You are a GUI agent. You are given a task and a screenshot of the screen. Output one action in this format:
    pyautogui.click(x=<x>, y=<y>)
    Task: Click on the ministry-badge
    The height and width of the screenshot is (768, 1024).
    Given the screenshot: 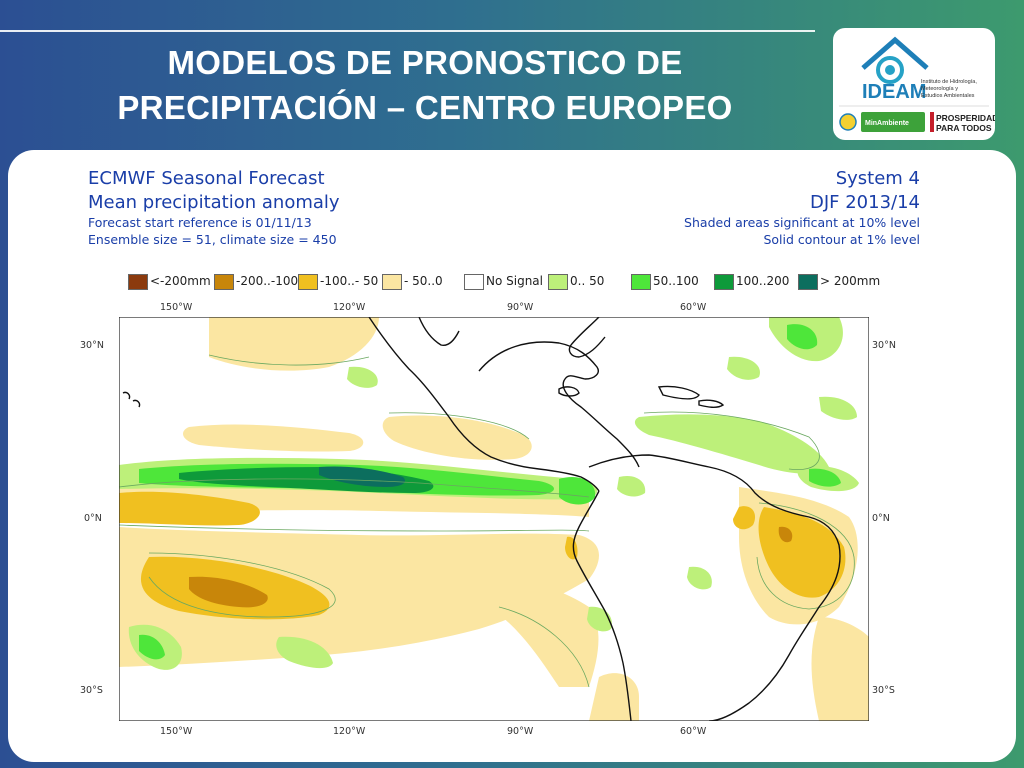 What is the action you would take?
    pyautogui.click(x=893, y=122)
    